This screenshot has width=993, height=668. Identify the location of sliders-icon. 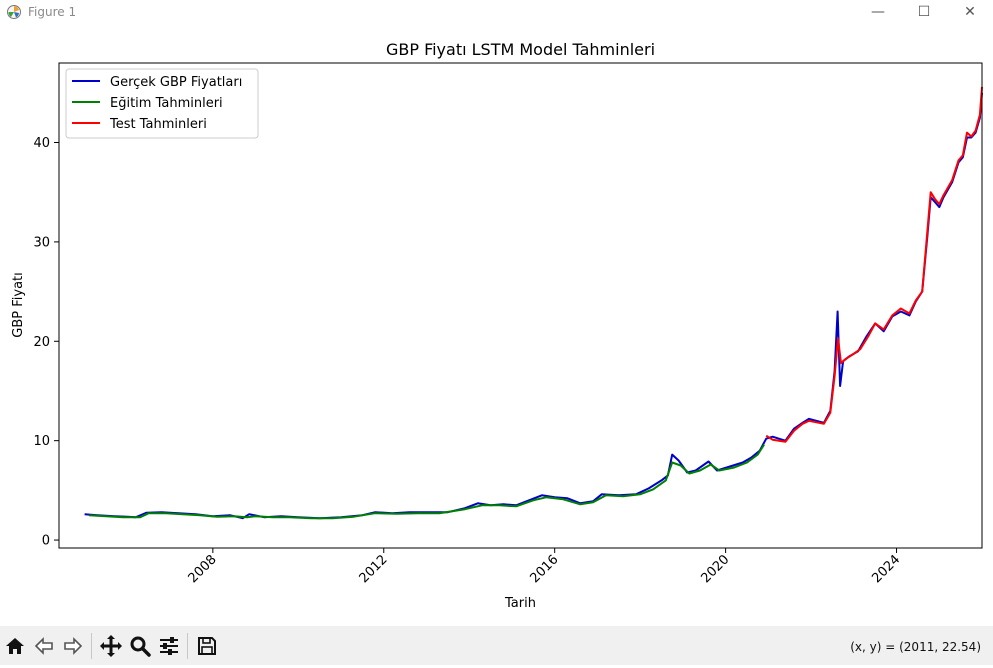
(169, 645).